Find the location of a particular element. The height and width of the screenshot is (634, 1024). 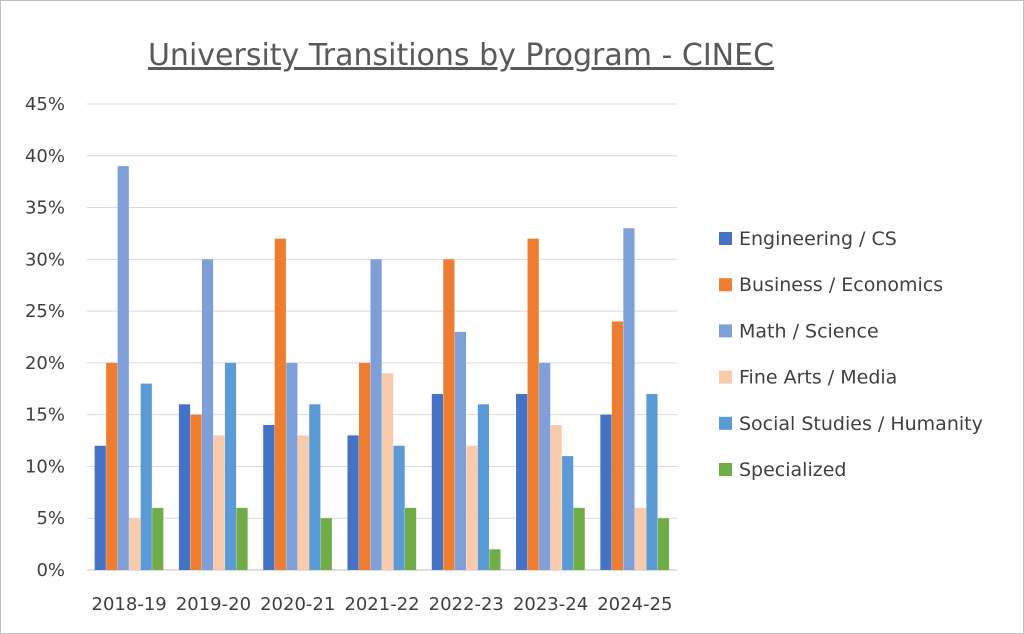

x-tick-label: 2023-24 is located at coordinates (550, 604).